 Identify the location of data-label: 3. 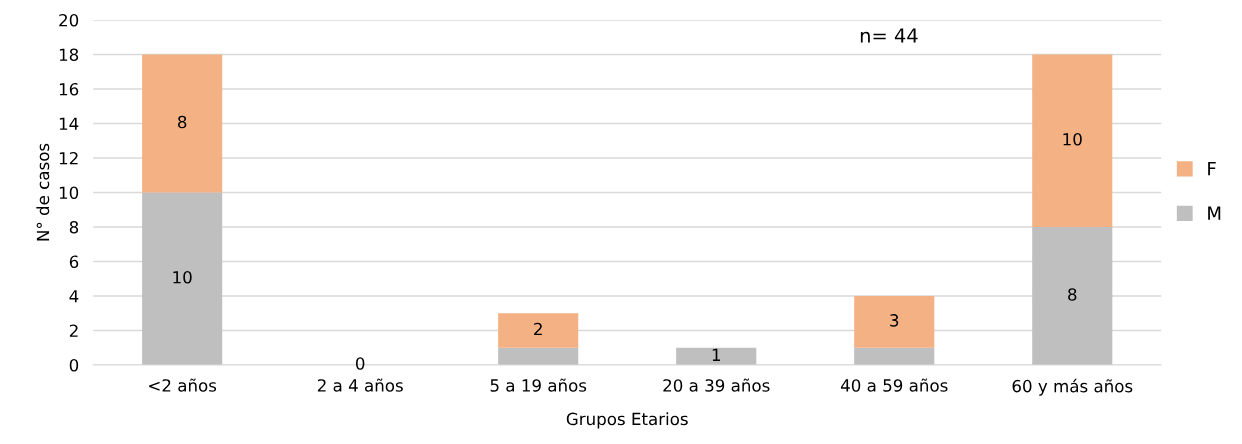
(894, 320).